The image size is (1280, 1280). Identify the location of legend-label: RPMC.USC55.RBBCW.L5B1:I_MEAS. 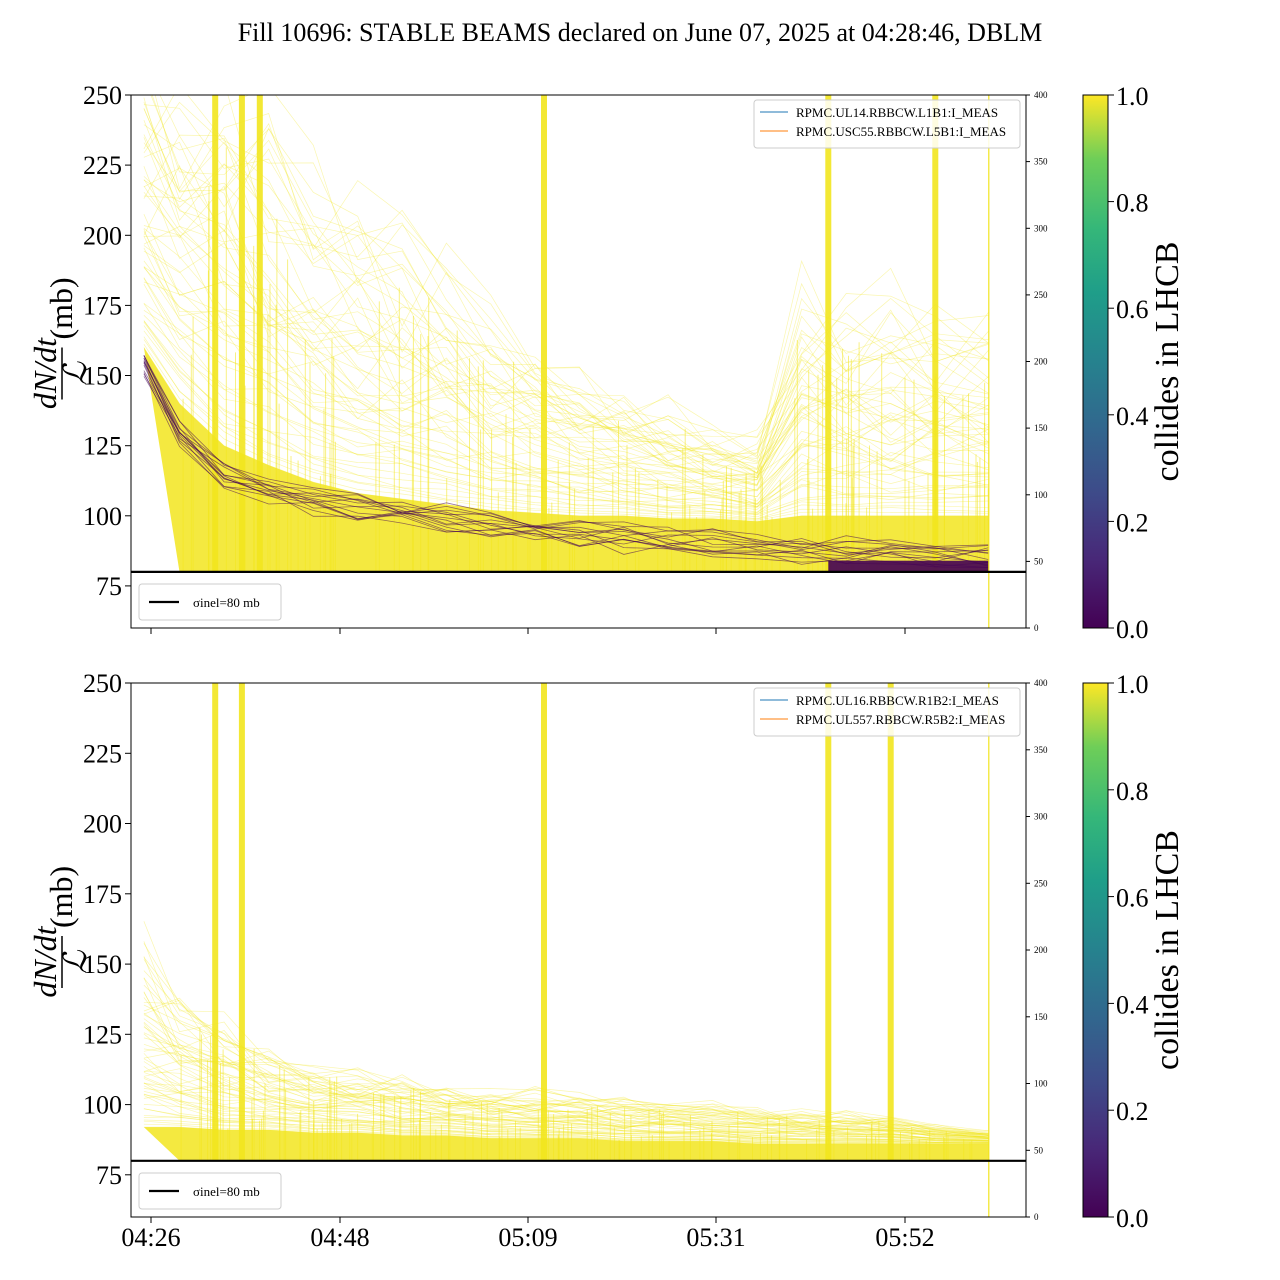
(901, 131).